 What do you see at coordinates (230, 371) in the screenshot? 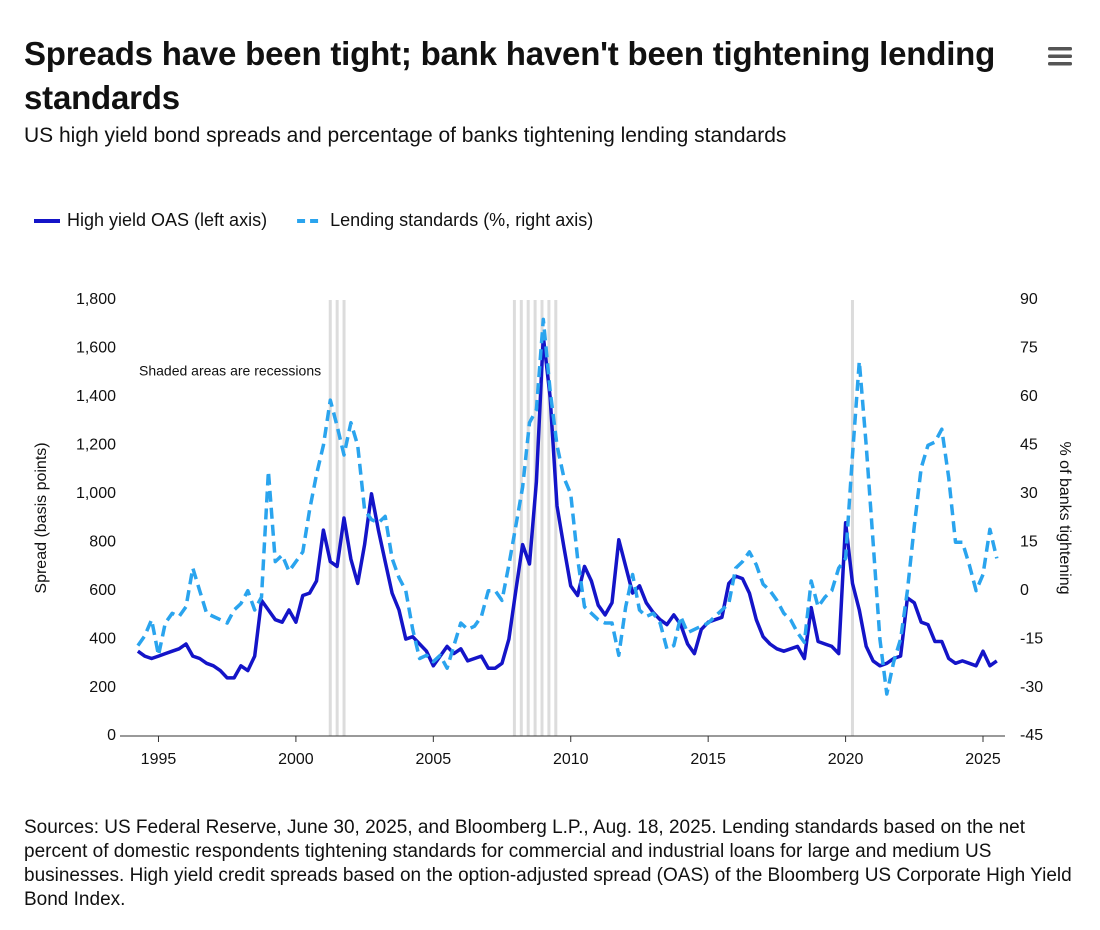
I see `annotation: Shaded areas are recessions` at bounding box center [230, 371].